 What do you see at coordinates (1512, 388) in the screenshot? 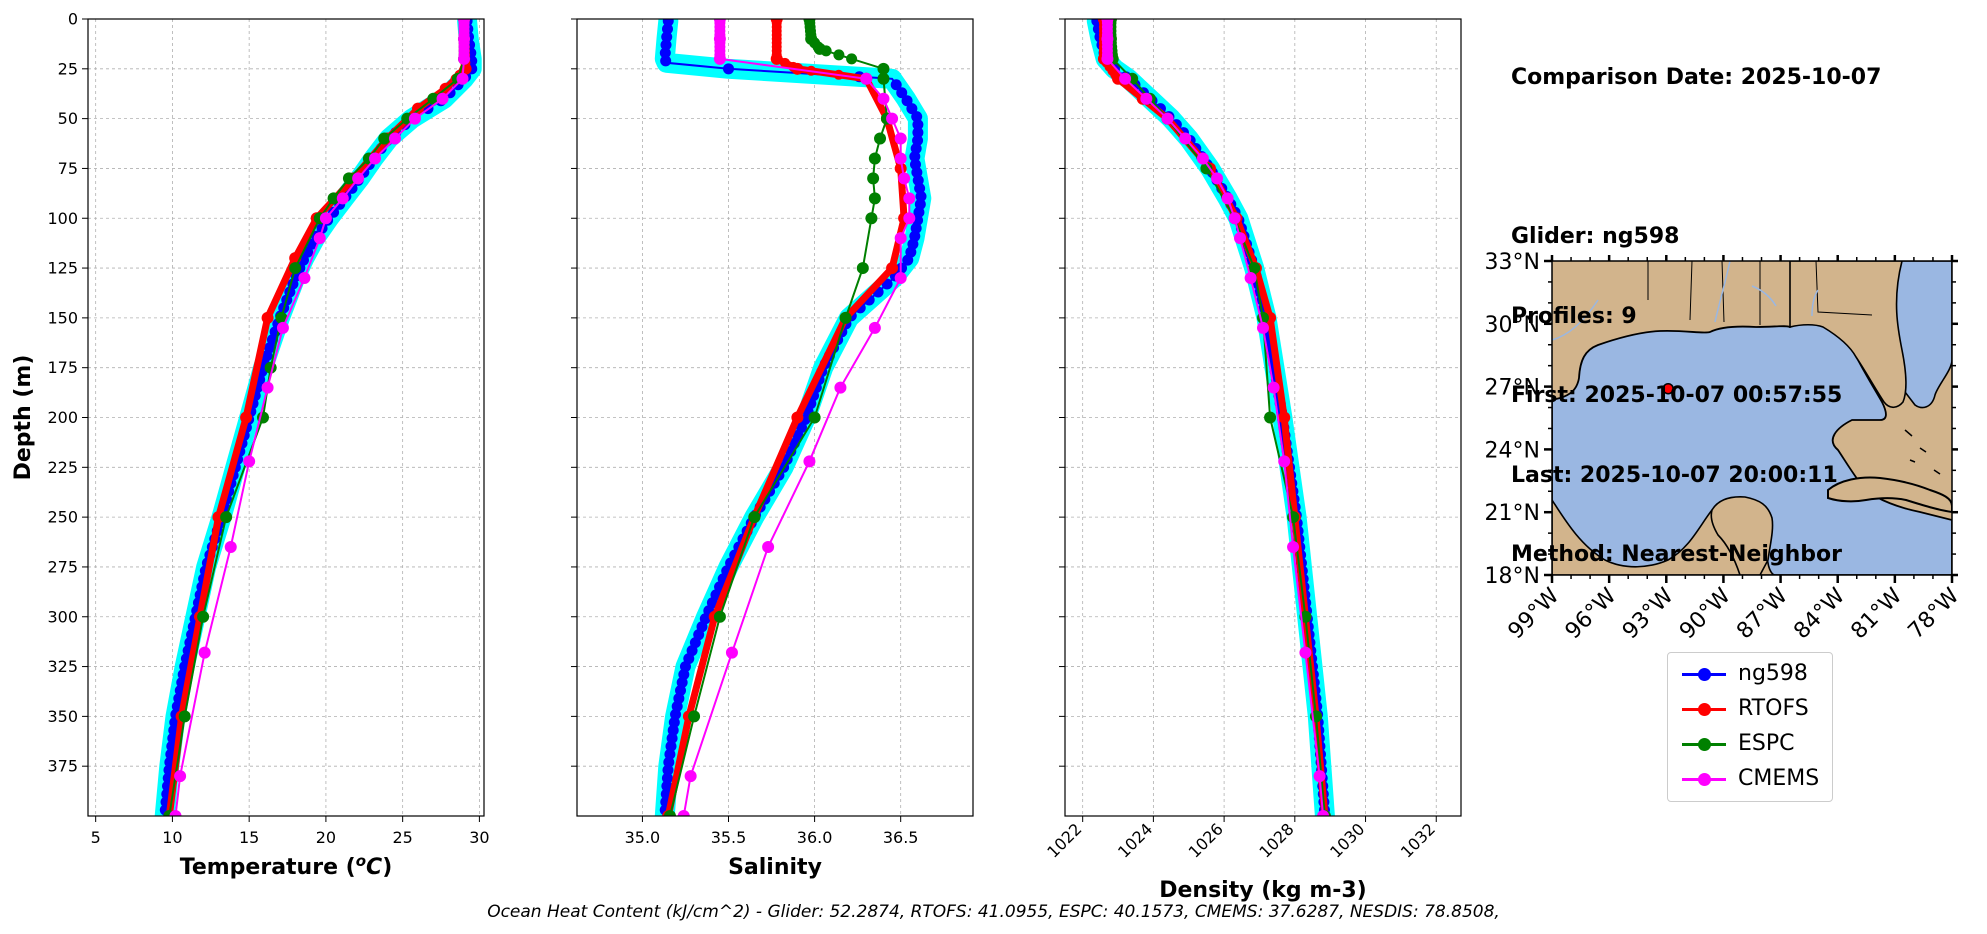
I see `lat-tick-label: 27°N` at bounding box center [1512, 388].